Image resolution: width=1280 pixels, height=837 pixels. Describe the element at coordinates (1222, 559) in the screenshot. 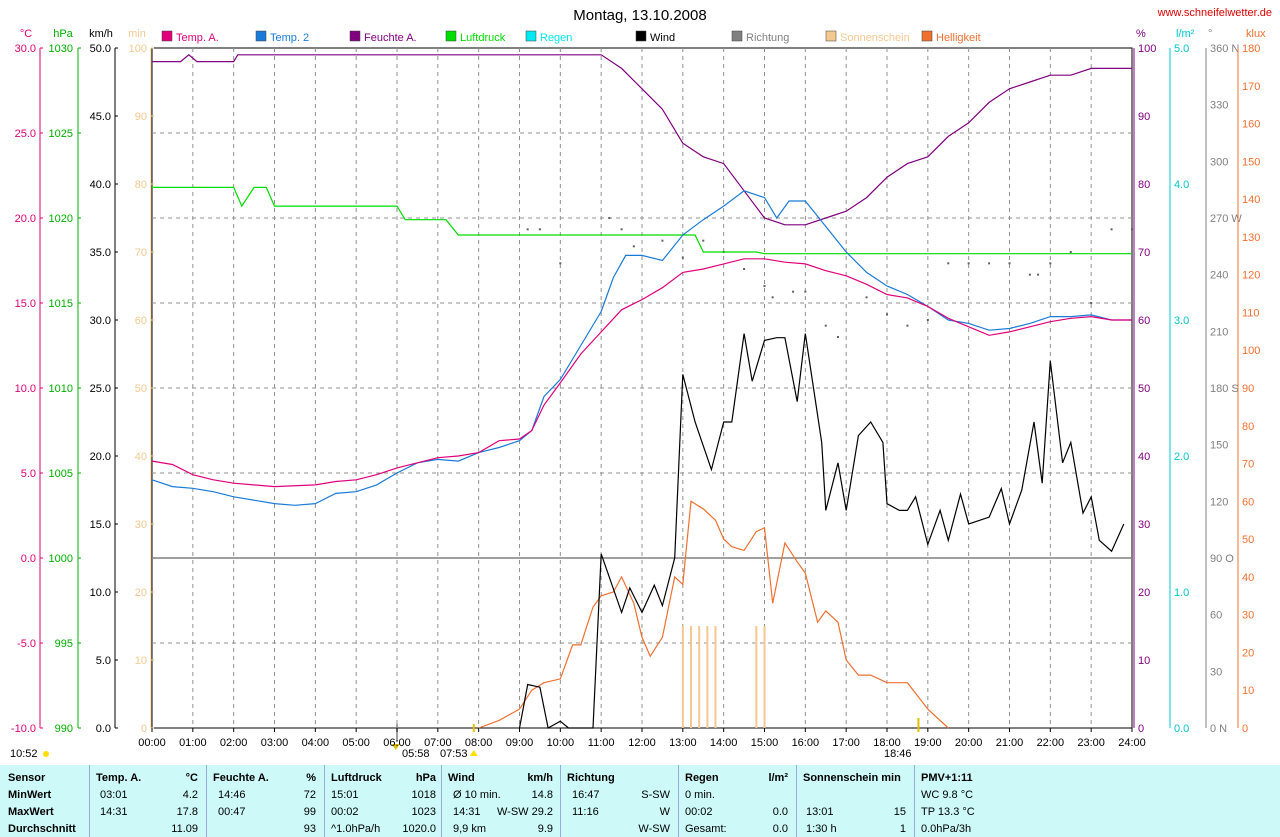

I see `direction-tick-label: 90 O` at that location.